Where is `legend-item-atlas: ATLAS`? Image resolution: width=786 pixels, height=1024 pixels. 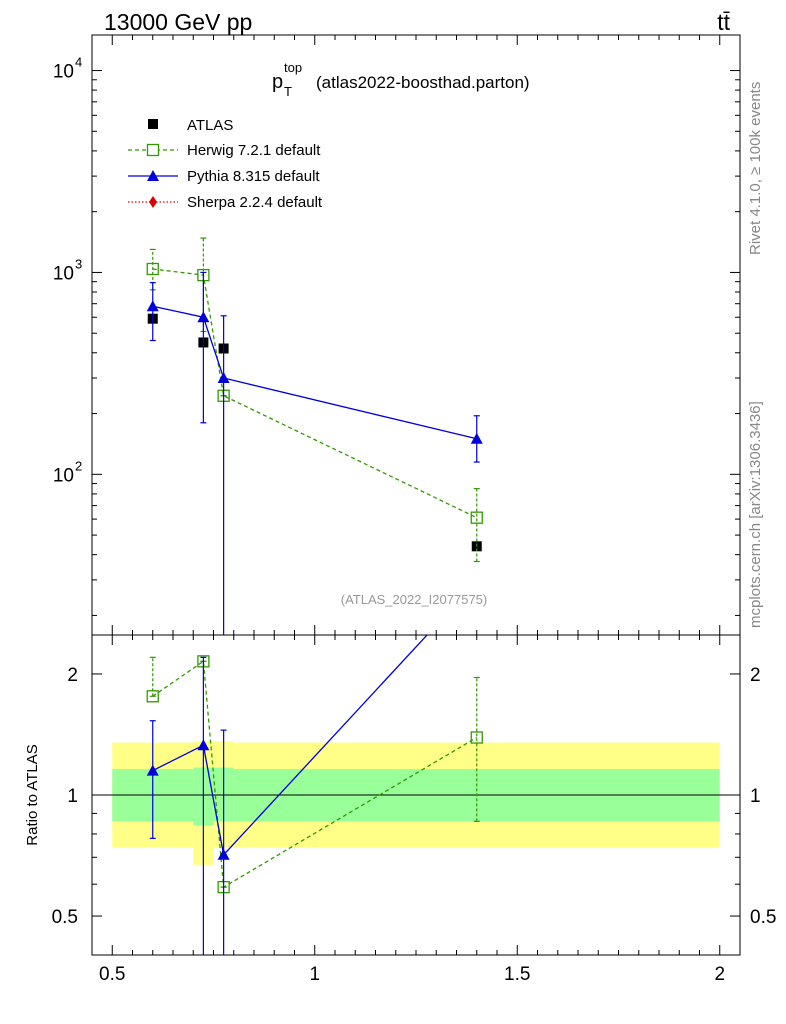 legend-item-atlas: ATLAS is located at coordinates (190, 125).